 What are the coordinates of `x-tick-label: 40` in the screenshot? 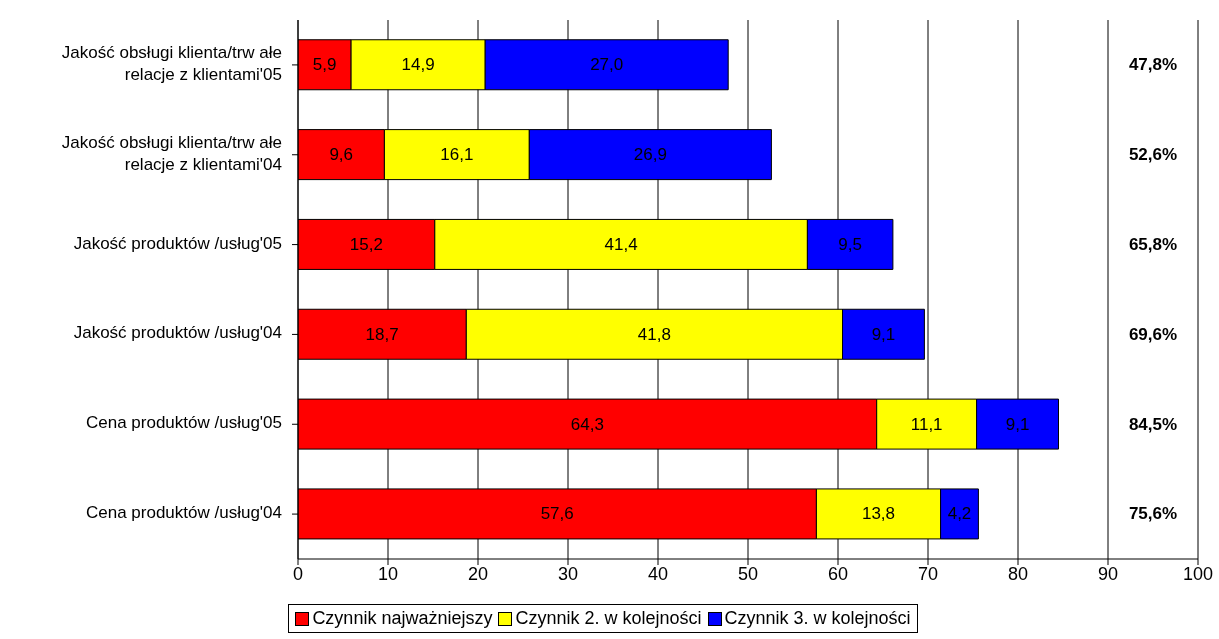 It's located at (658, 573).